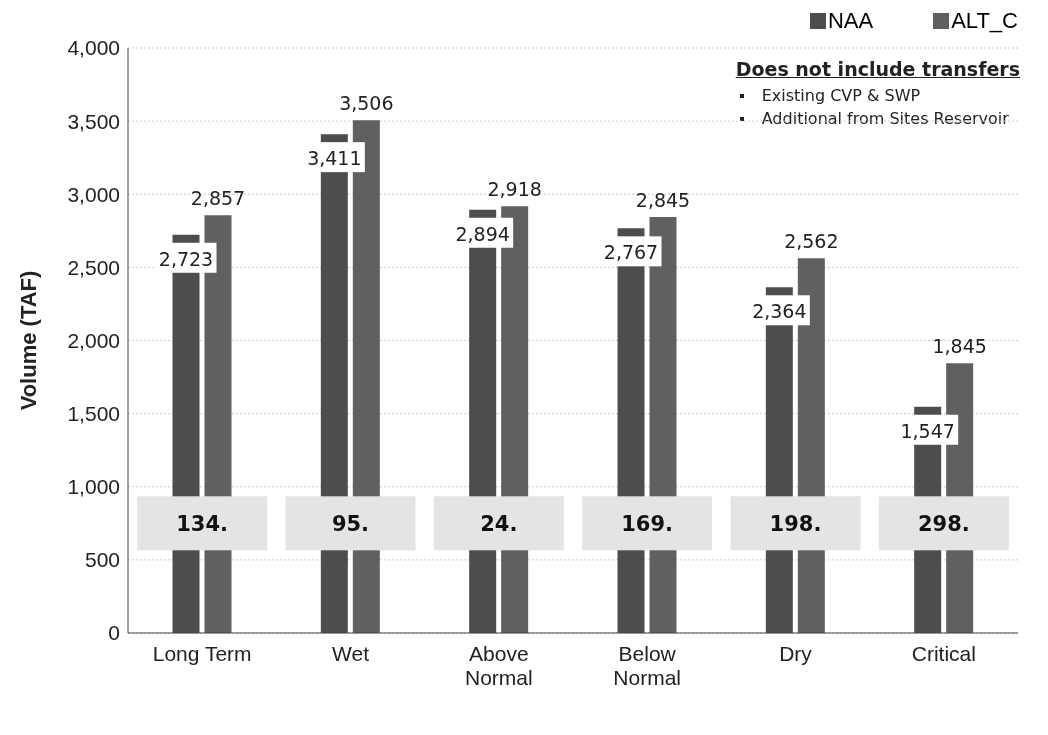  I want to click on annotation: Existing CVP & SWP, so click(841, 95).